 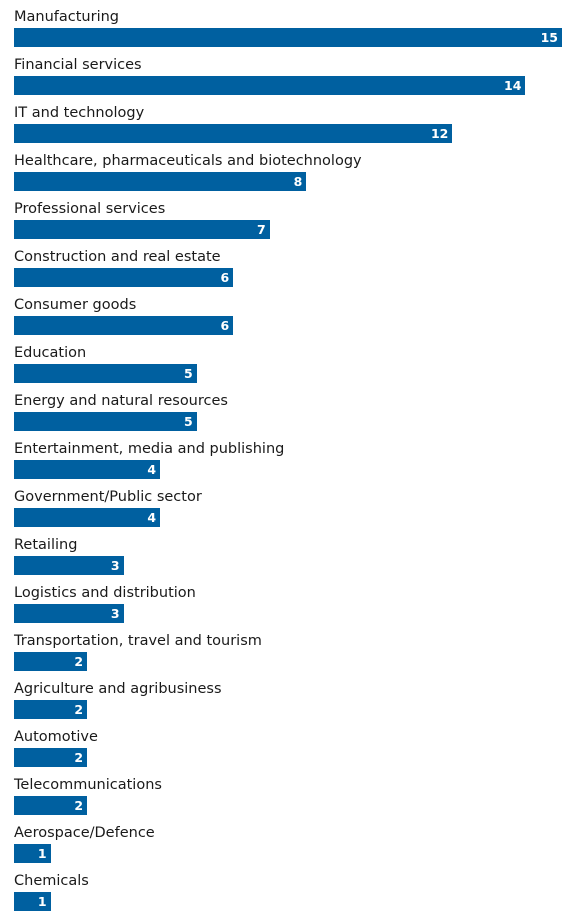 I want to click on category-label: Logistics and distribution, so click(x=105, y=593).